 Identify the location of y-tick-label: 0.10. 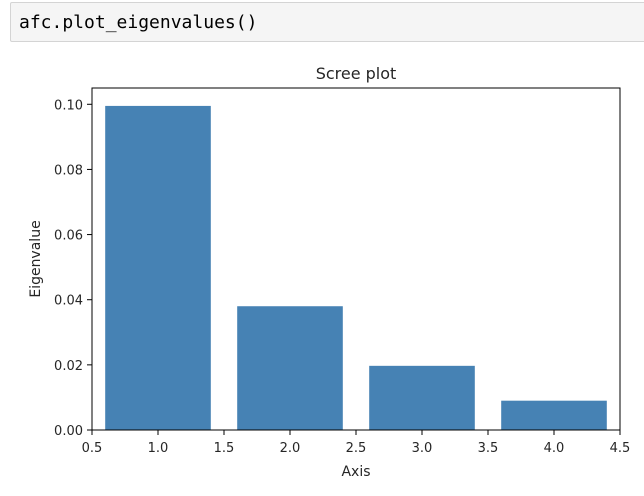
(68, 105).